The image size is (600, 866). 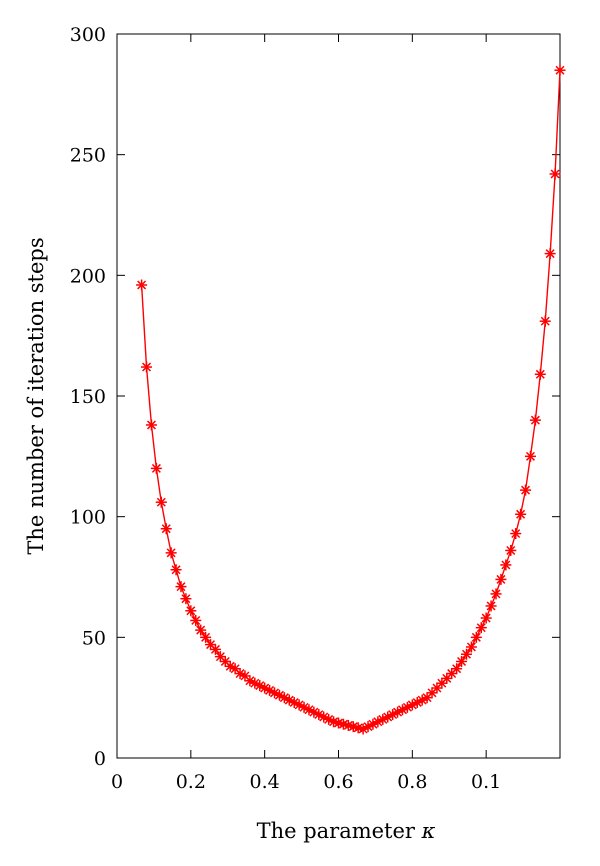 I want to click on x-axis-title-symbol: κ, so click(x=428, y=831).